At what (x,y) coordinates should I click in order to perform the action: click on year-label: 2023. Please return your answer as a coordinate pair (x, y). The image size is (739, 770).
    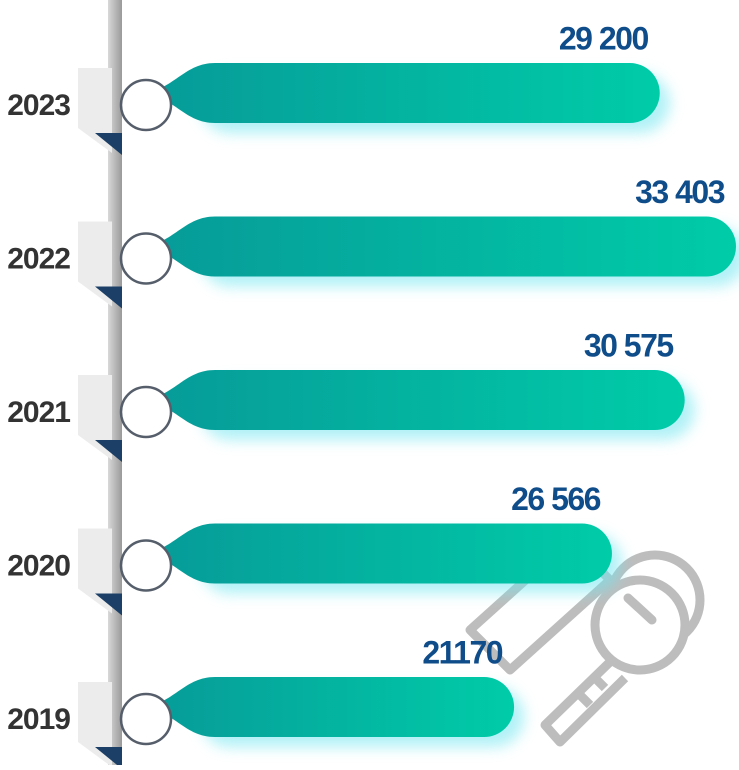
    Looking at the image, I should click on (38, 105).